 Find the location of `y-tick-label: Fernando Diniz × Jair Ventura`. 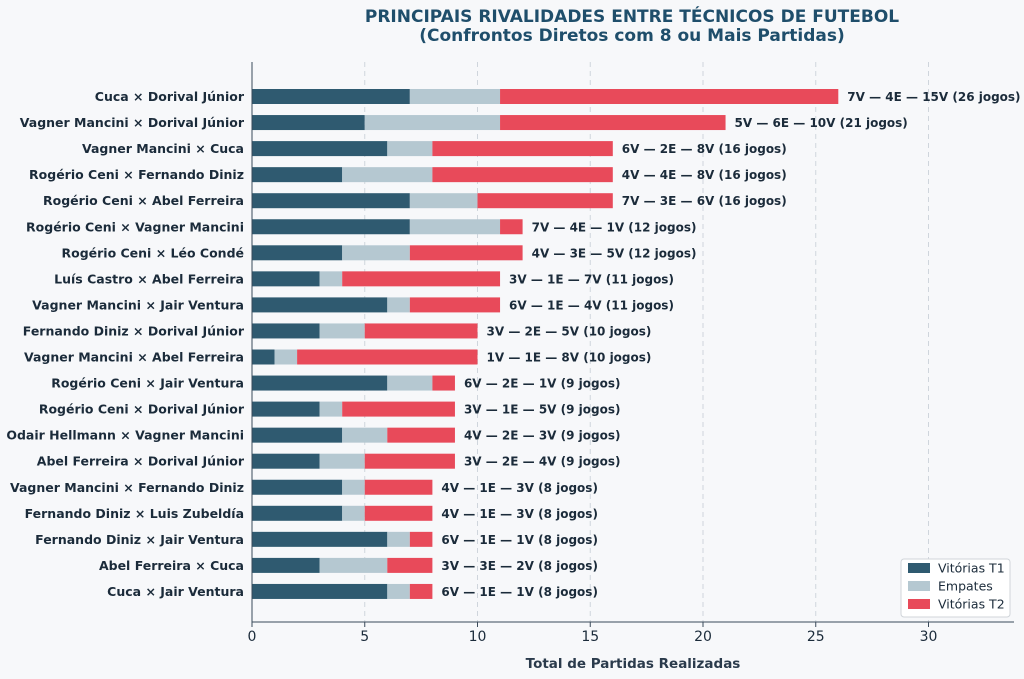

y-tick-label: Fernando Diniz × Jair Ventura is located at coordinates (139, 539).